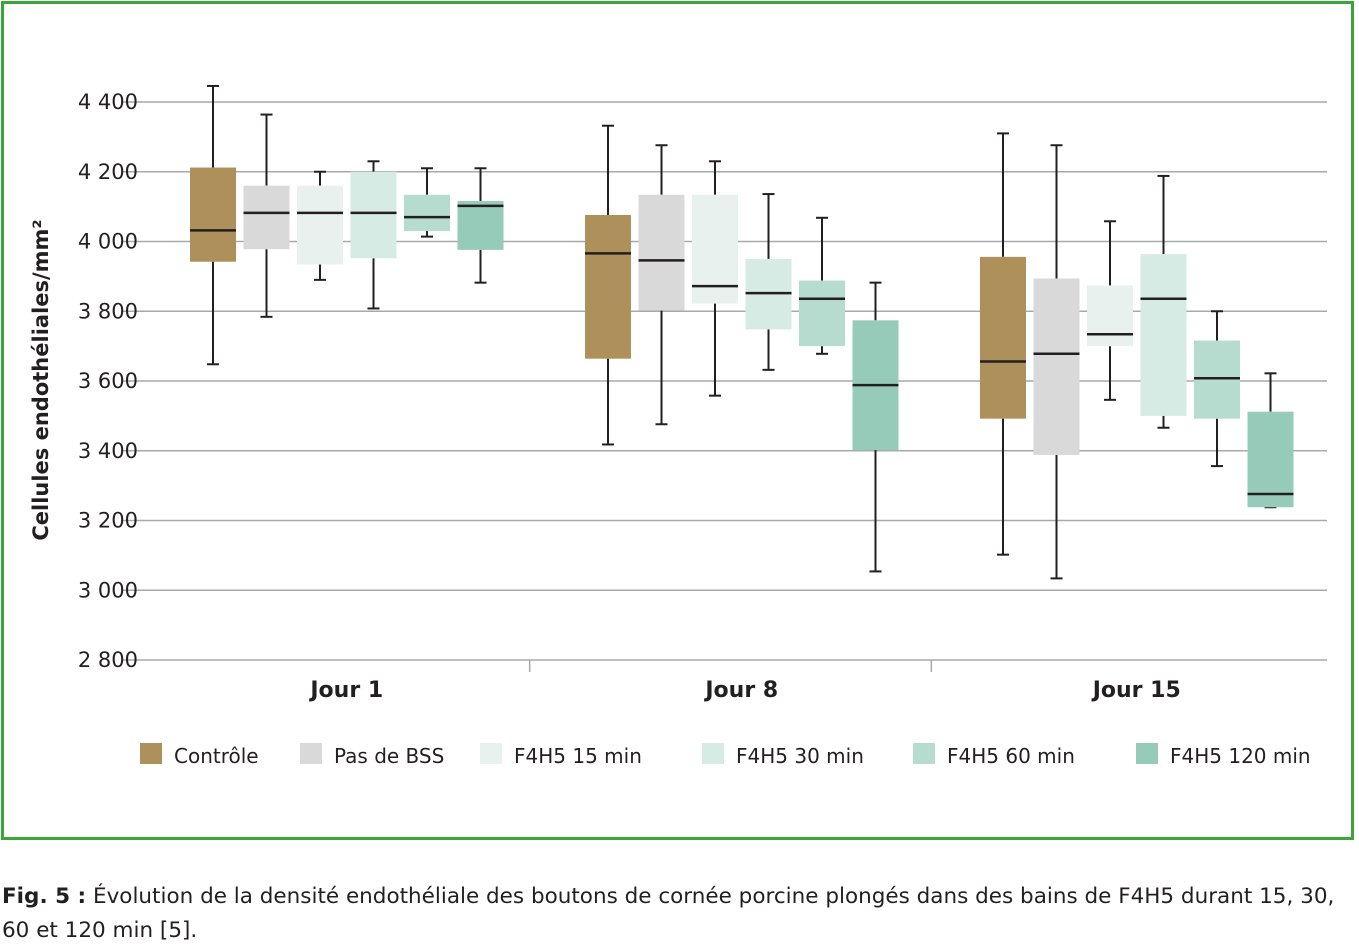  I want to click on x-axis: Jour 1 Jour 8 Jour 15, so click(744, 681).